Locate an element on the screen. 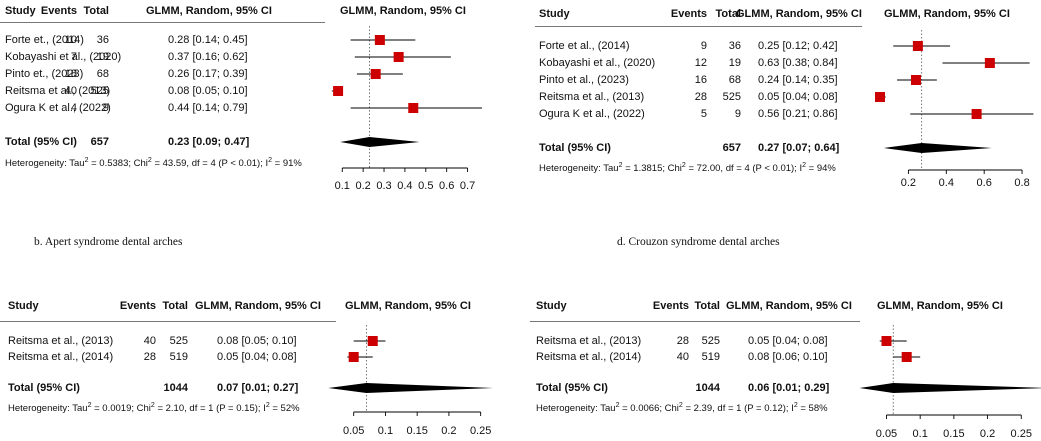  study-ci: 0.56 [0.21; 0.86] is located at coordinates (798, 114).